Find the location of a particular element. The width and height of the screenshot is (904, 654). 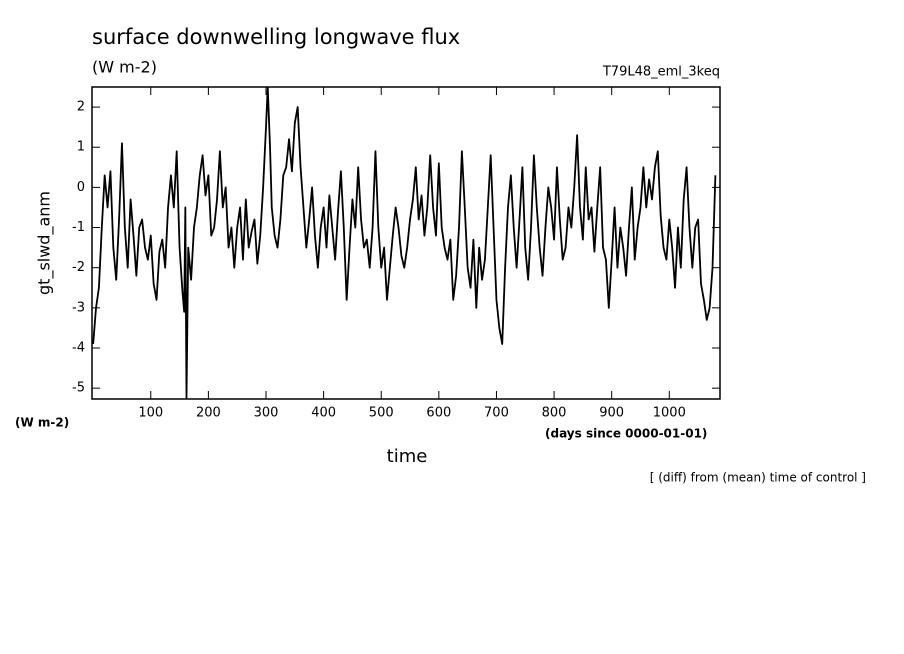

footnote: [ (diff) from (mean) time of control ] is located at coordinates (758, 478).